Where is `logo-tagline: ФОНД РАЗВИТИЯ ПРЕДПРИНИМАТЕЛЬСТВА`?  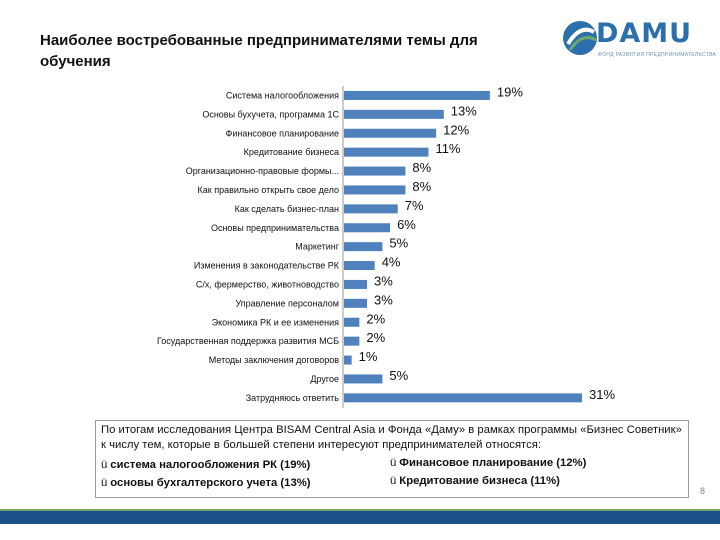
logo-tagline: ФОНД РАЗВИТИЯ ПРЕДПРИНИМАТЕЛЬСТВА is located at coordinates (657, 55).